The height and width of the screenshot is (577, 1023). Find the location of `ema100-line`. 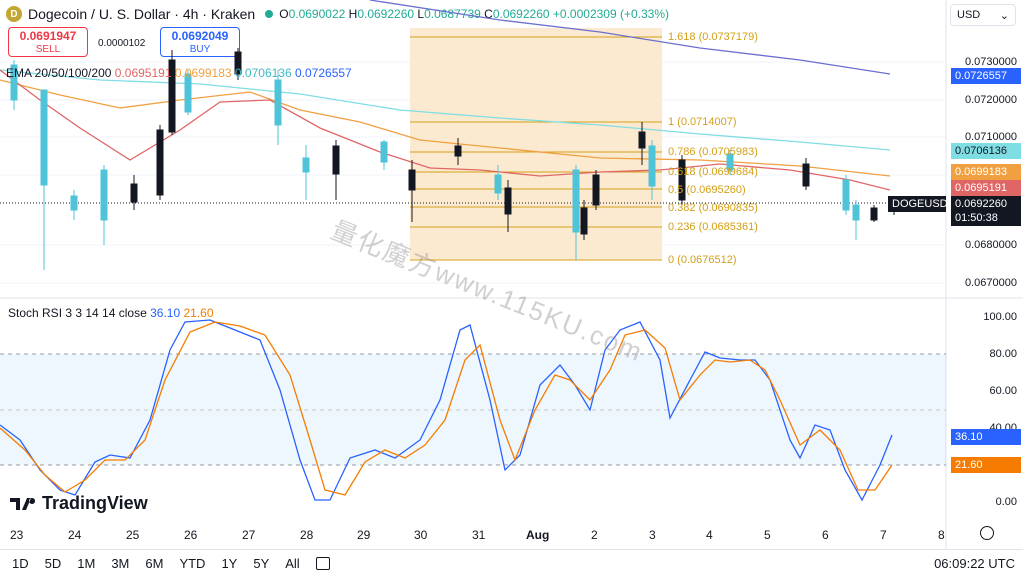

ema100-line is located at coordinates (445, 110).